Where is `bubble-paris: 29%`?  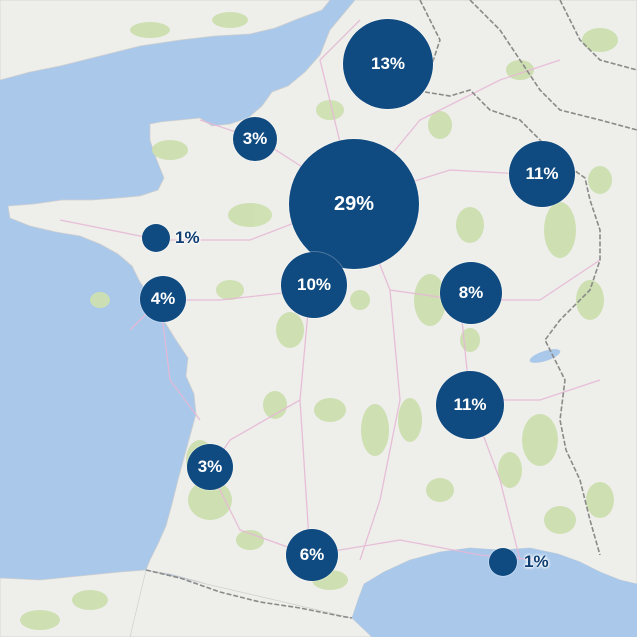
bubble-paris: 29% is located at coordinates (354, 204).